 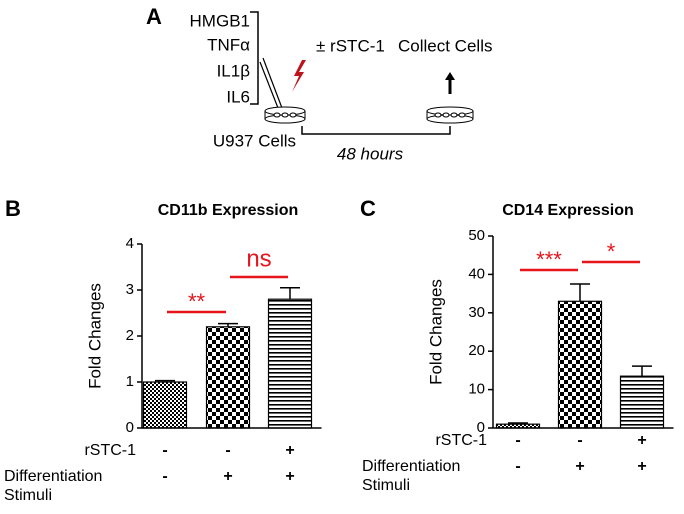 I want to click on y-tick-label: 50, so click(x=476, y=235).